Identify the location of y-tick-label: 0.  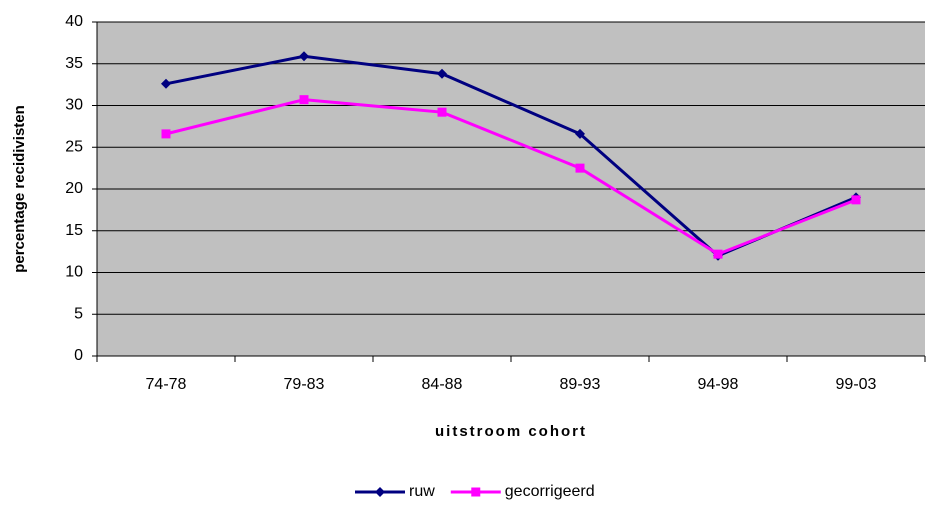
(78, 355).